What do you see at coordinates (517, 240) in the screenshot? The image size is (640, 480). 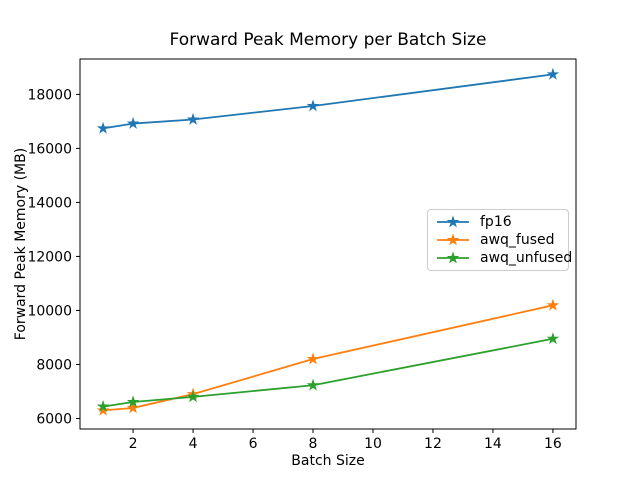 I see `legend-label: awq_fused` at bounding box center [517, 240].